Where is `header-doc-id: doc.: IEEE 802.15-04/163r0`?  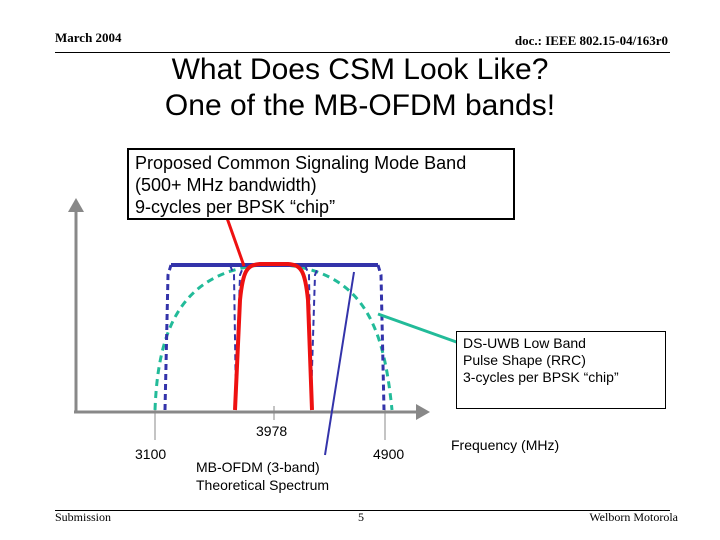
header-doc-id: doc.: IEEE 802.15-04/163r0 is located at coordinates (591, 40).